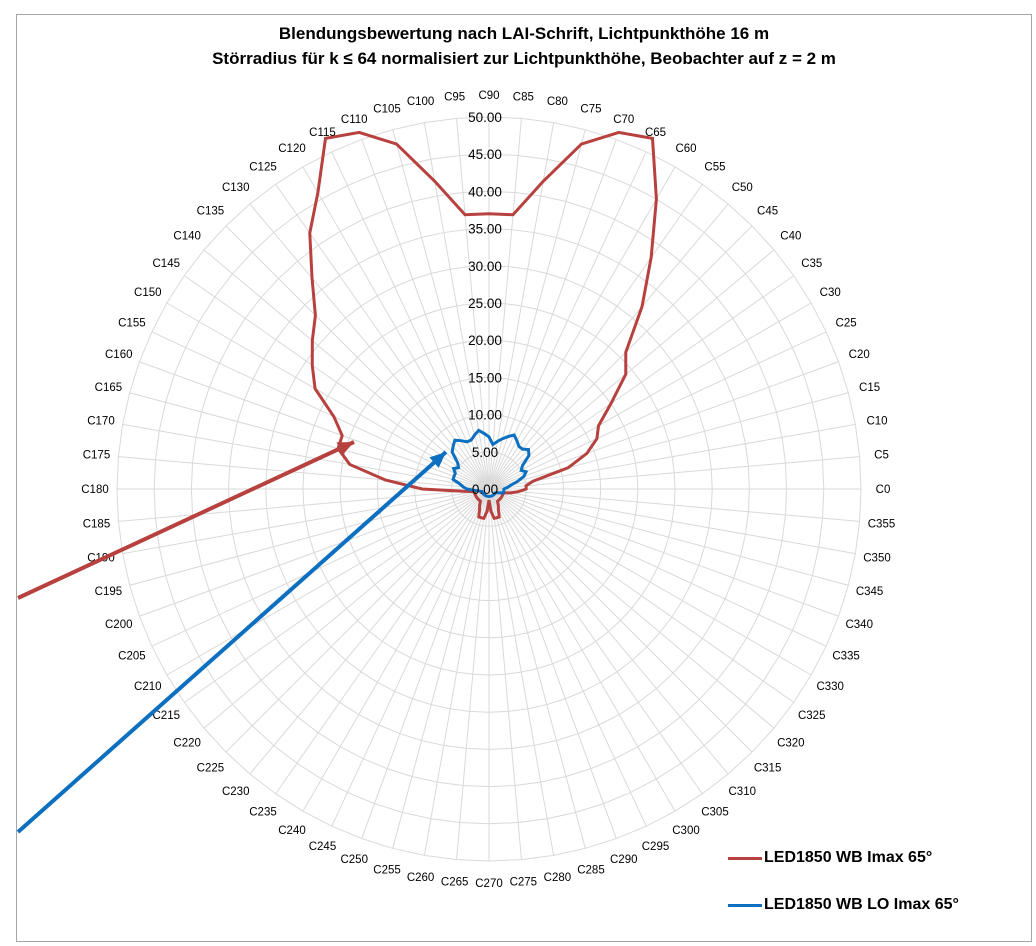 The width and height of the screenshot is (1036, 946). What do you see at coordinates (485, 229) in the screenshot?
I see `radial-tick-label: 35.00` at bounding box center [485, 229].